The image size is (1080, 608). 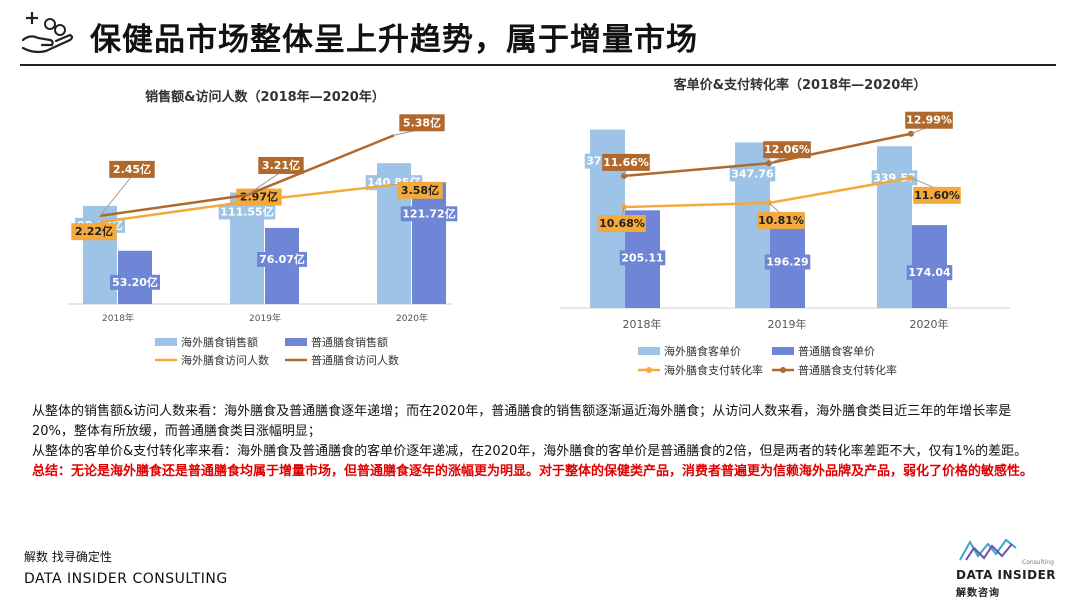 What do you see at coordinates (988, 549) in the screenshot?
I see `logo-mark-icon` at bounding box center [988, 549].